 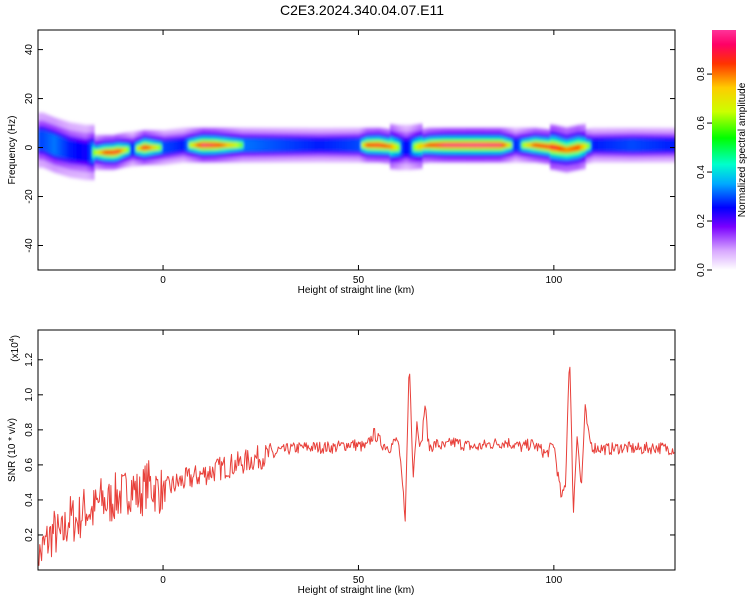 What do you see at coordinates (29, 196) in the screenshot?
I see `spectrogram-y-tick-label: -20` at bounding box center [29, 196].